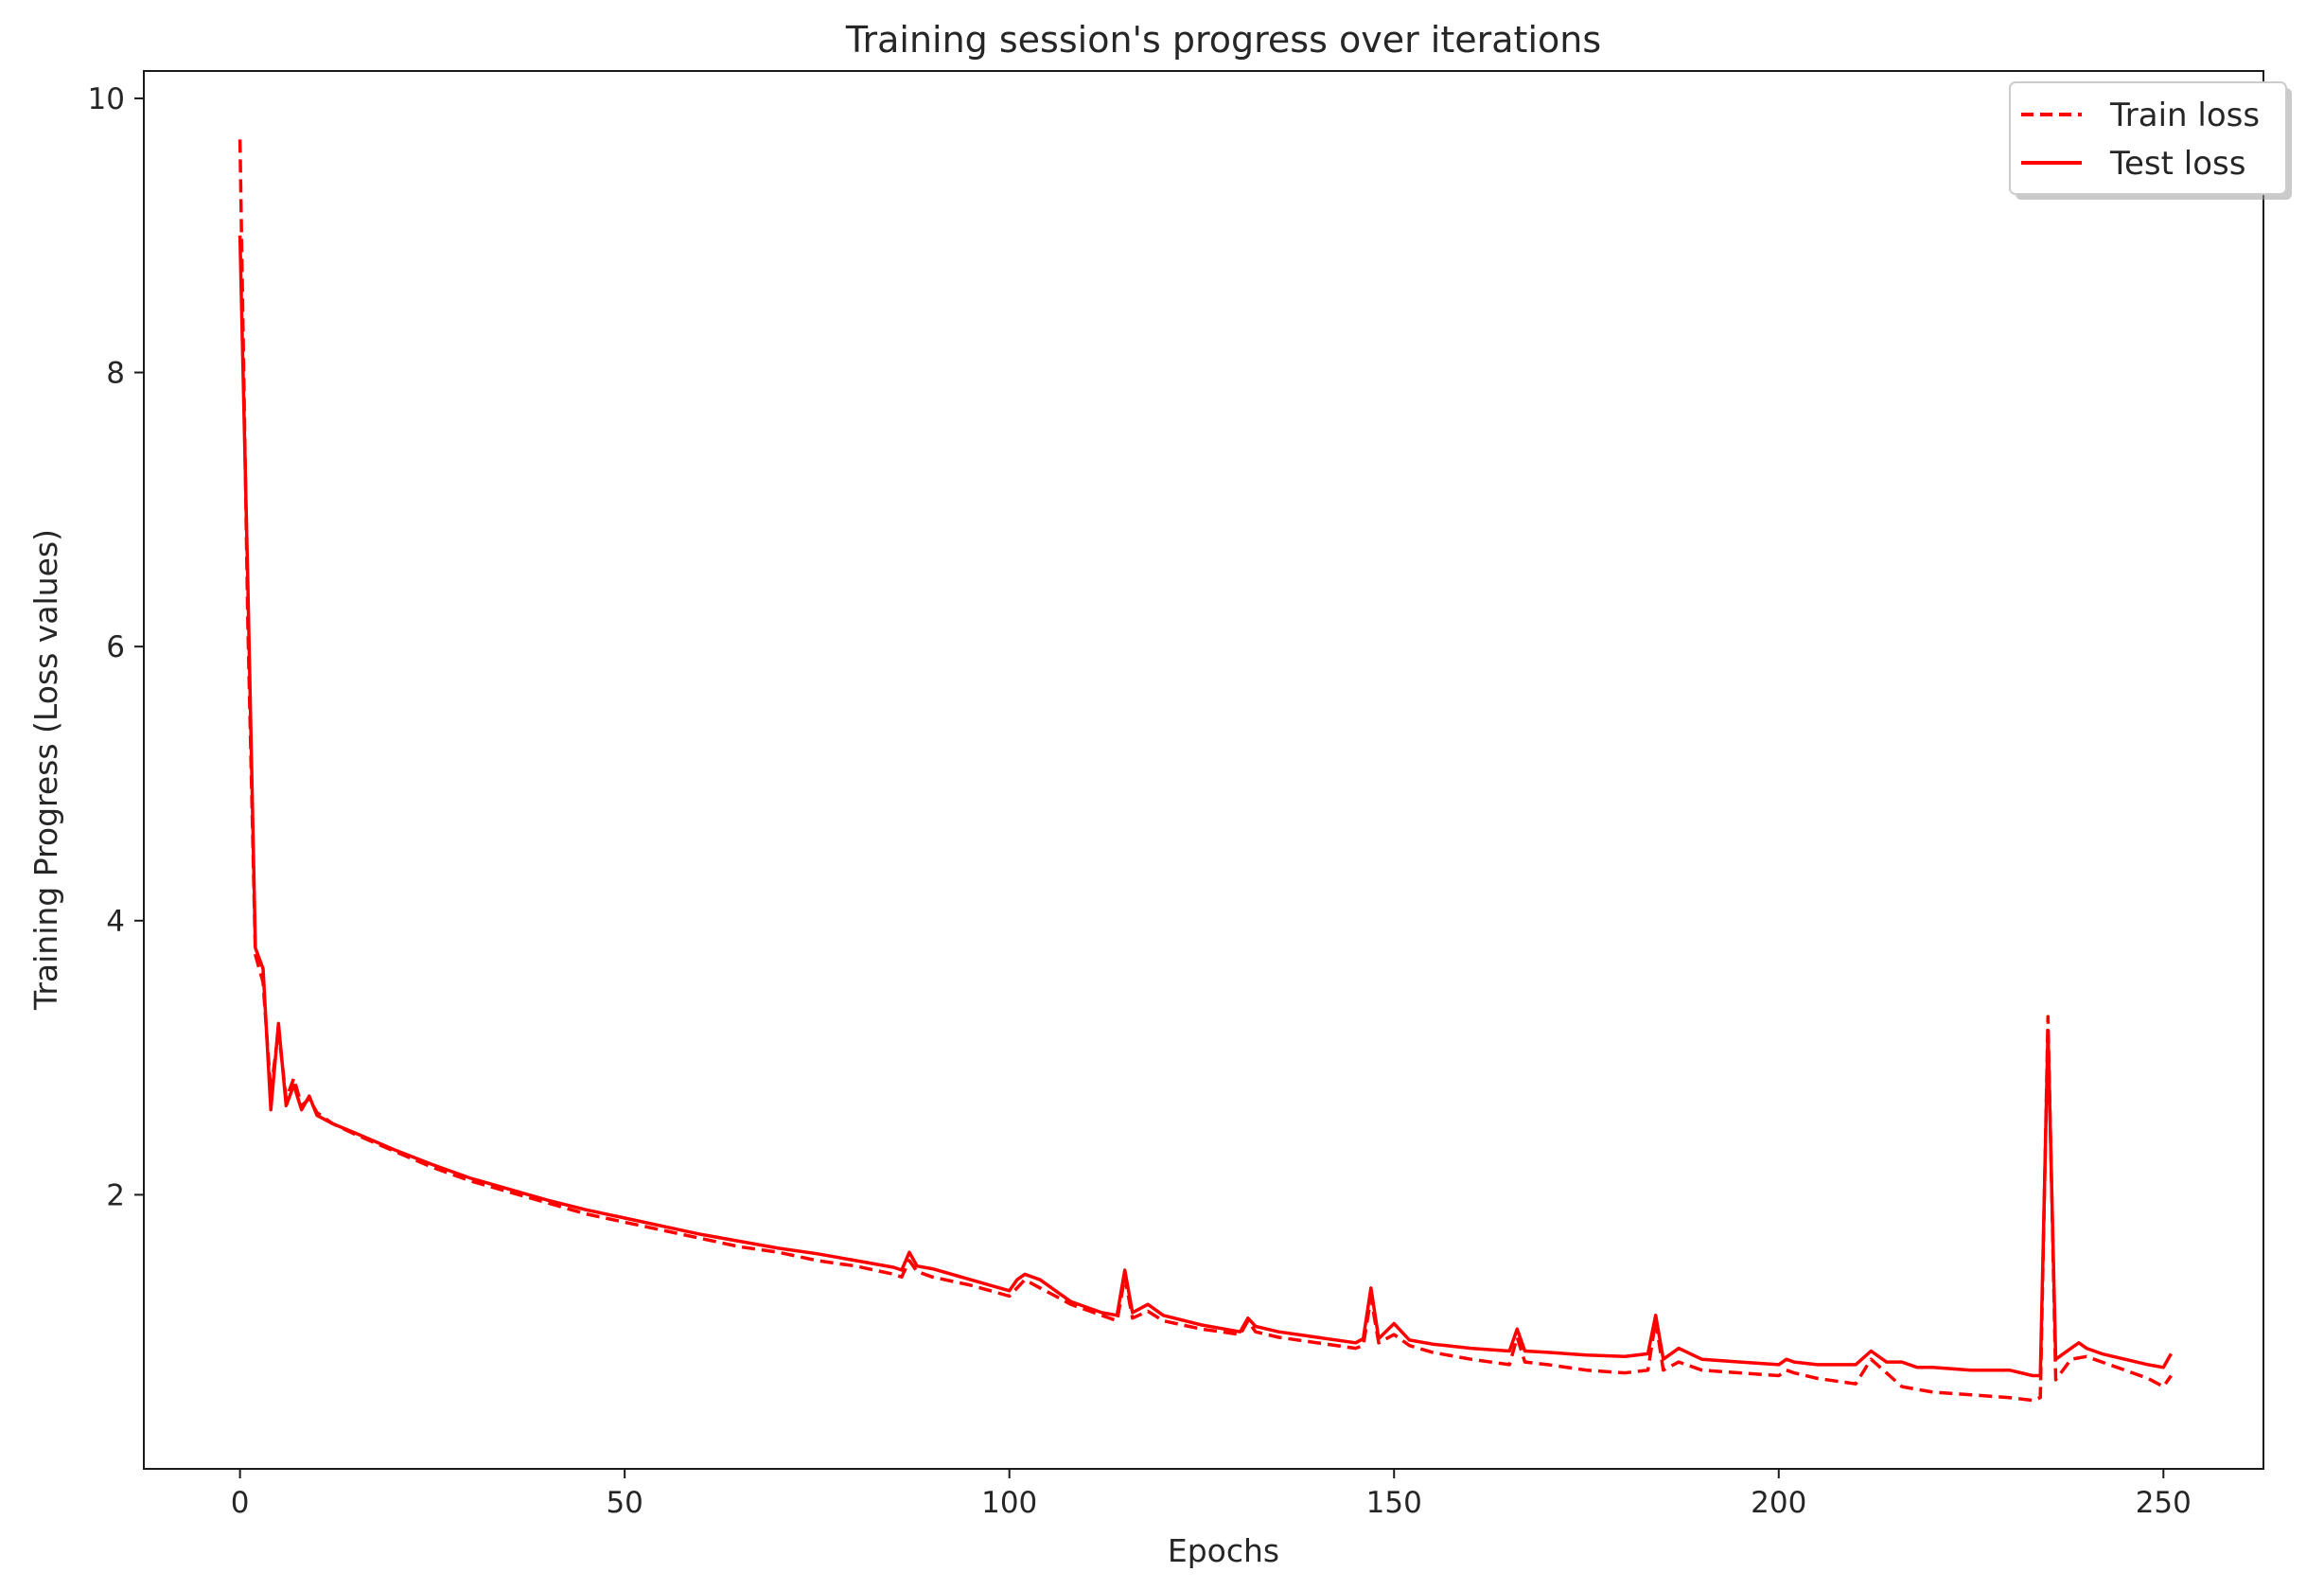 This screenshot has height=1590, width=2324. Describe the element at coordinates (1211, 1494) in the screenshot. I see `x-axis-ticks: 0 50 100 150 200 250` at that location.